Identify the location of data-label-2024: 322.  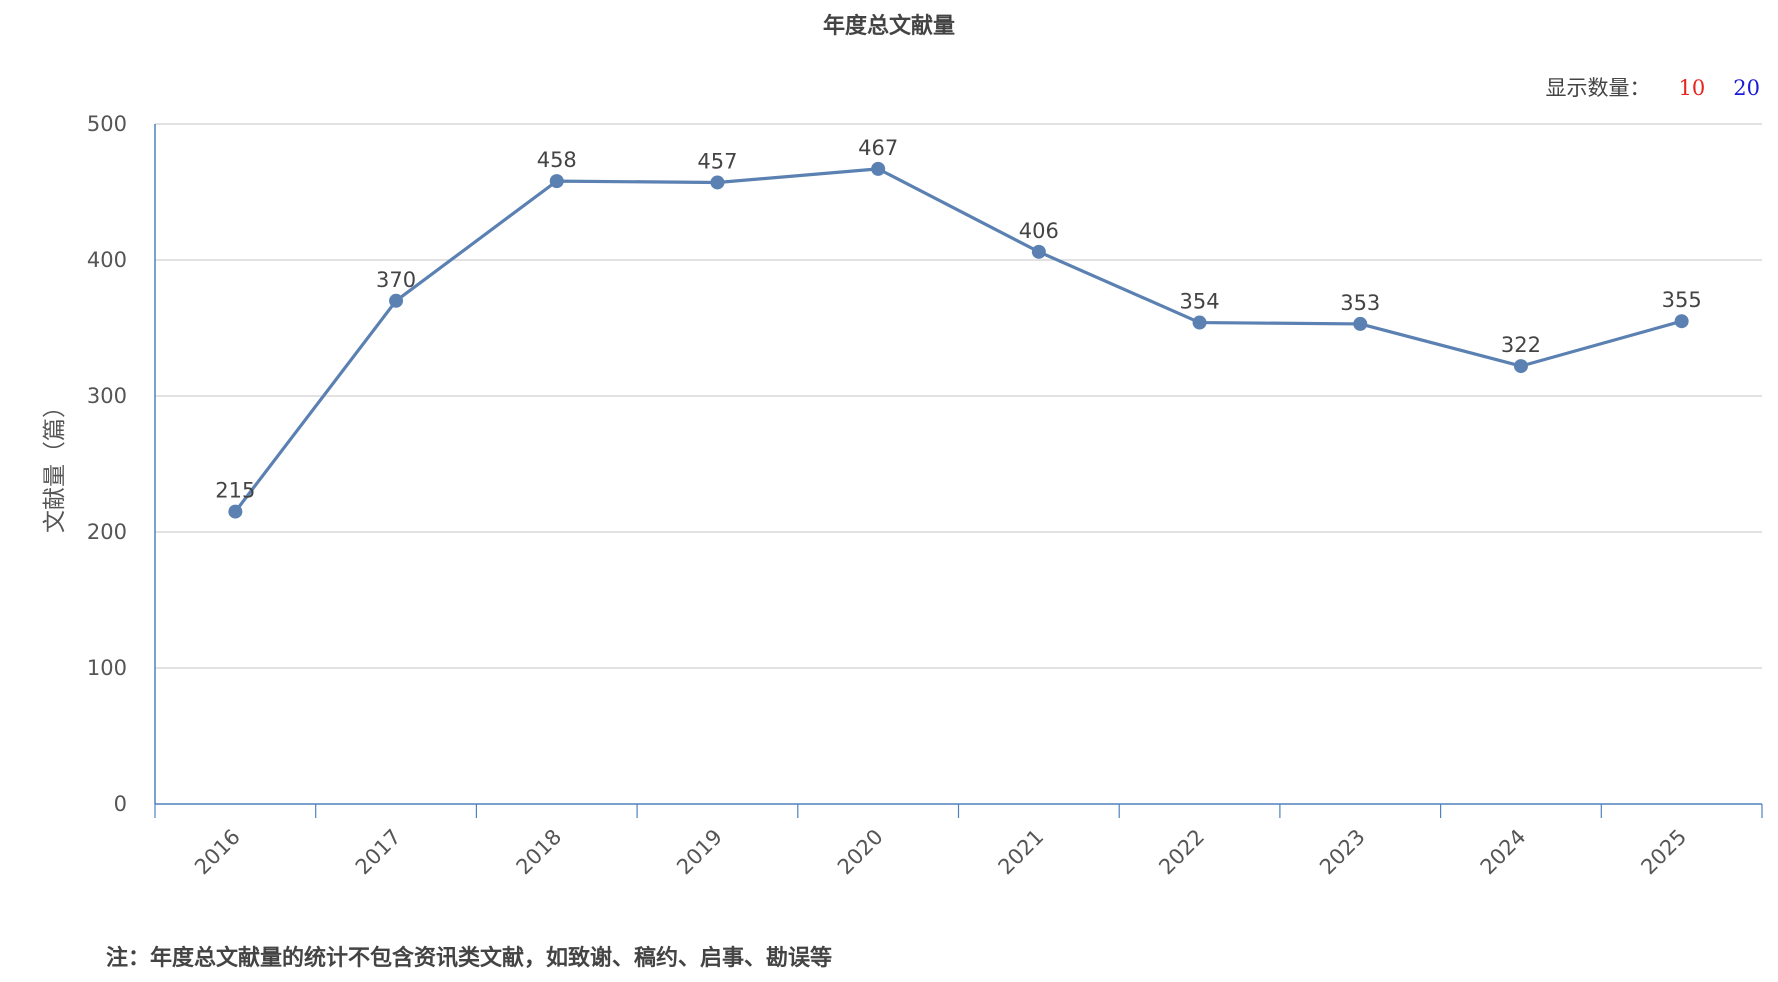
(1521, 345).